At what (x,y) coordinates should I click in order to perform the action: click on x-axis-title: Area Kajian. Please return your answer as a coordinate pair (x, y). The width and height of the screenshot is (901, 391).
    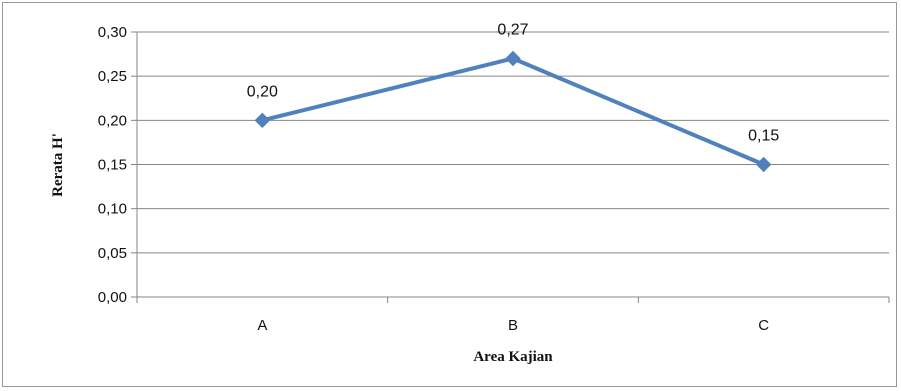
    Looking at the image, I should click on (513, 357).